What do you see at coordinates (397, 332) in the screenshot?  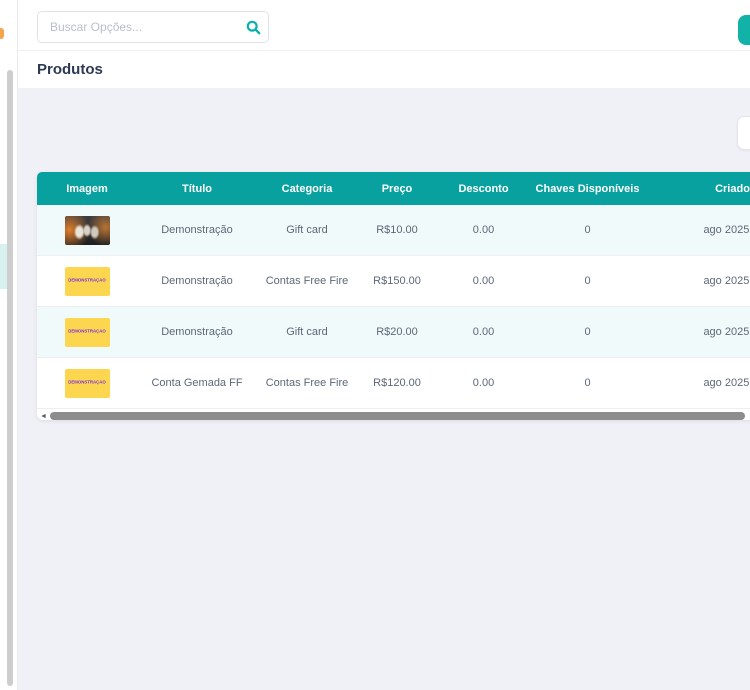 I see `cell-preco: R$20.00` at bounding box center [397, 332].